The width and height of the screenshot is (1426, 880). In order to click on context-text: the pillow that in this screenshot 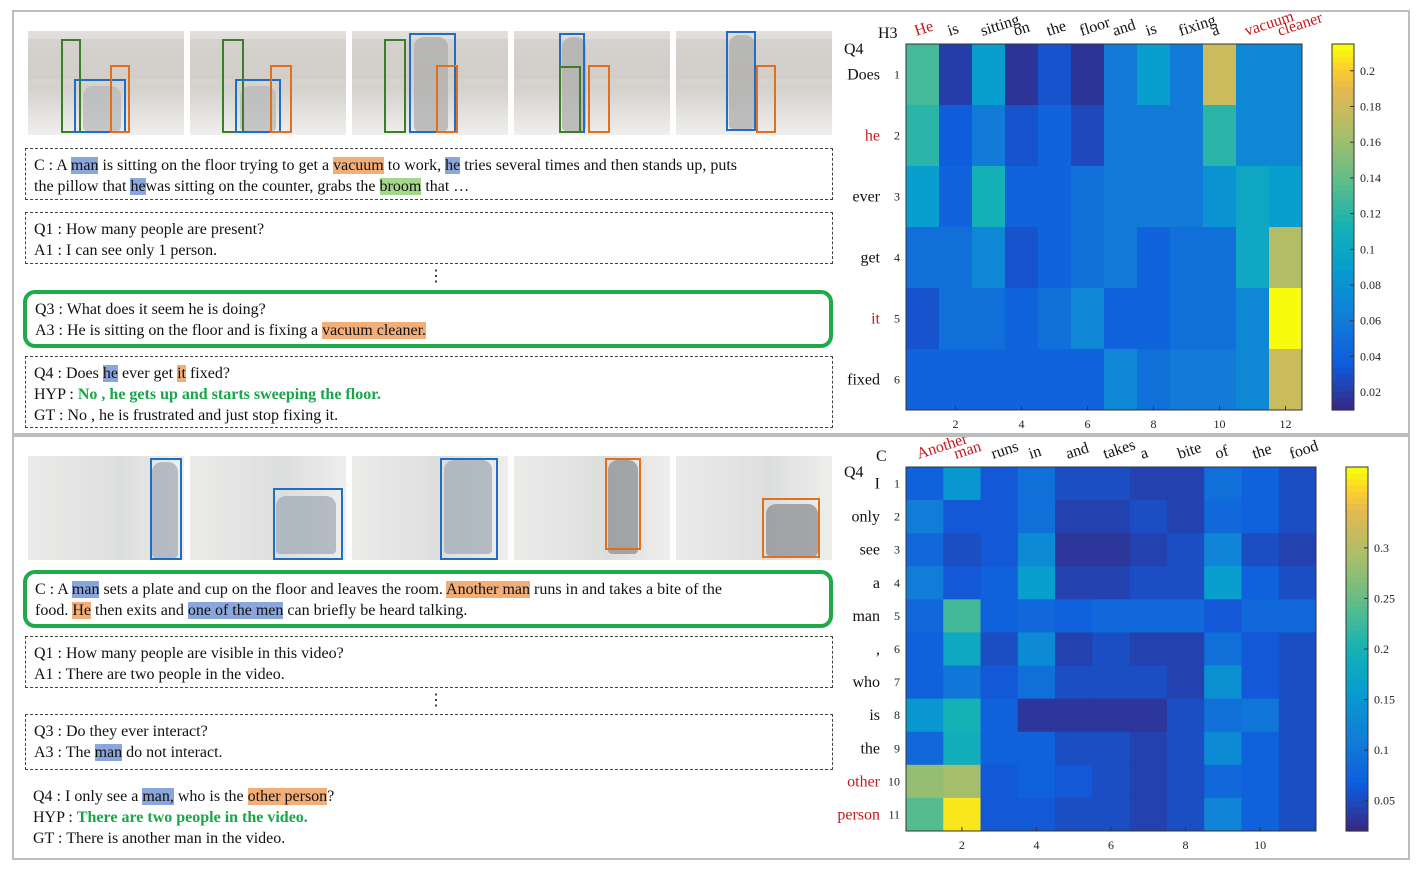, I will do `click(82, 186)`.